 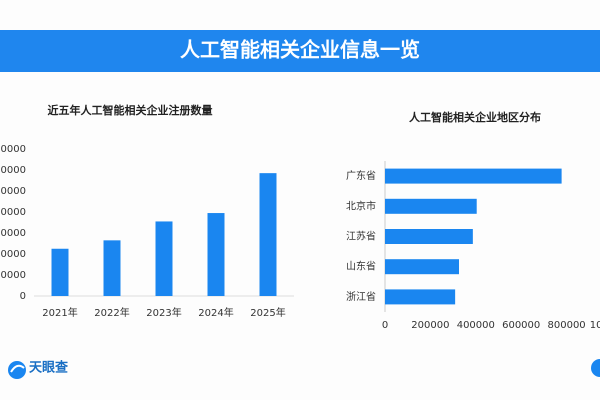 What do you see at coordinates (215, 312) in the screenshot?
I see `x-tick-label: 2024年` at bounding box center [215, 312].